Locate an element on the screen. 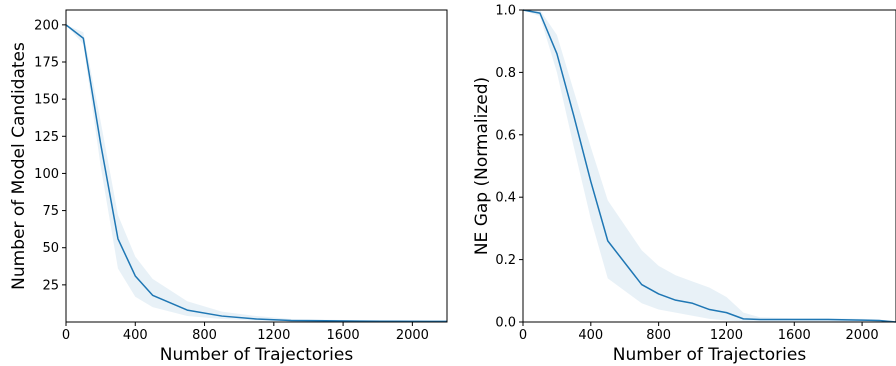 The image size is (896, 366). y-tick-label: 150 is located at coordinates (46, 100).